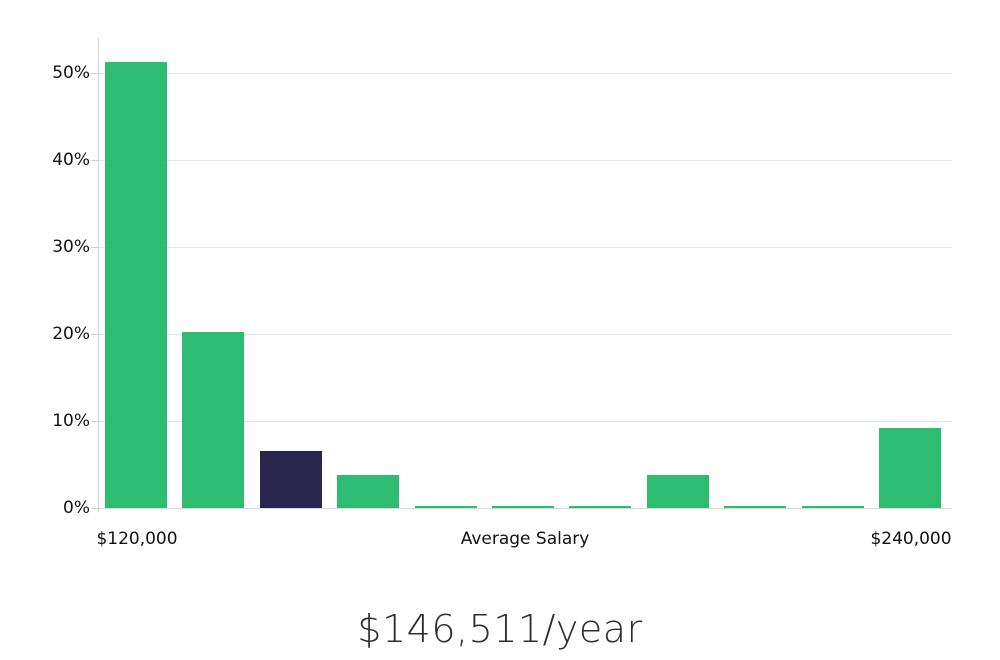 This screenshot has width=1000, height=660. Describe the element at coordinates (76, 508) in the screenshot. I see `y-tick-label: 0%` at that location.